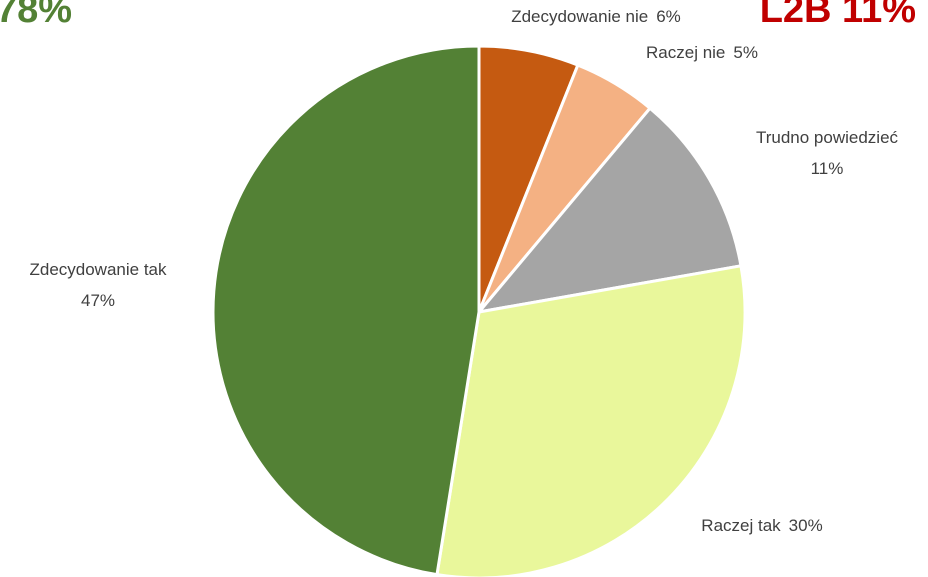 Image resolution: width=928 pixels, height=577 pixels. I want to click on slice-label: Raczej tak, so click(741, 525).